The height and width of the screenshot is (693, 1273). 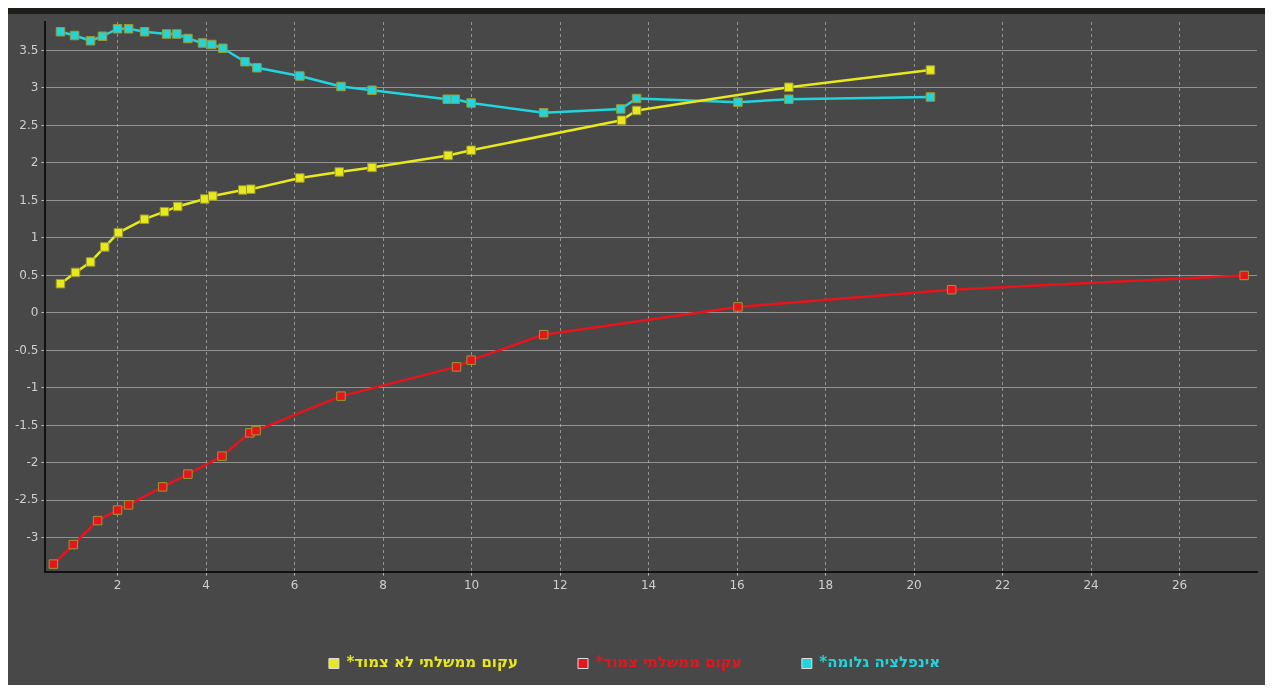 I want to click on x-tick-label: 8, so click(x=383, y=584).